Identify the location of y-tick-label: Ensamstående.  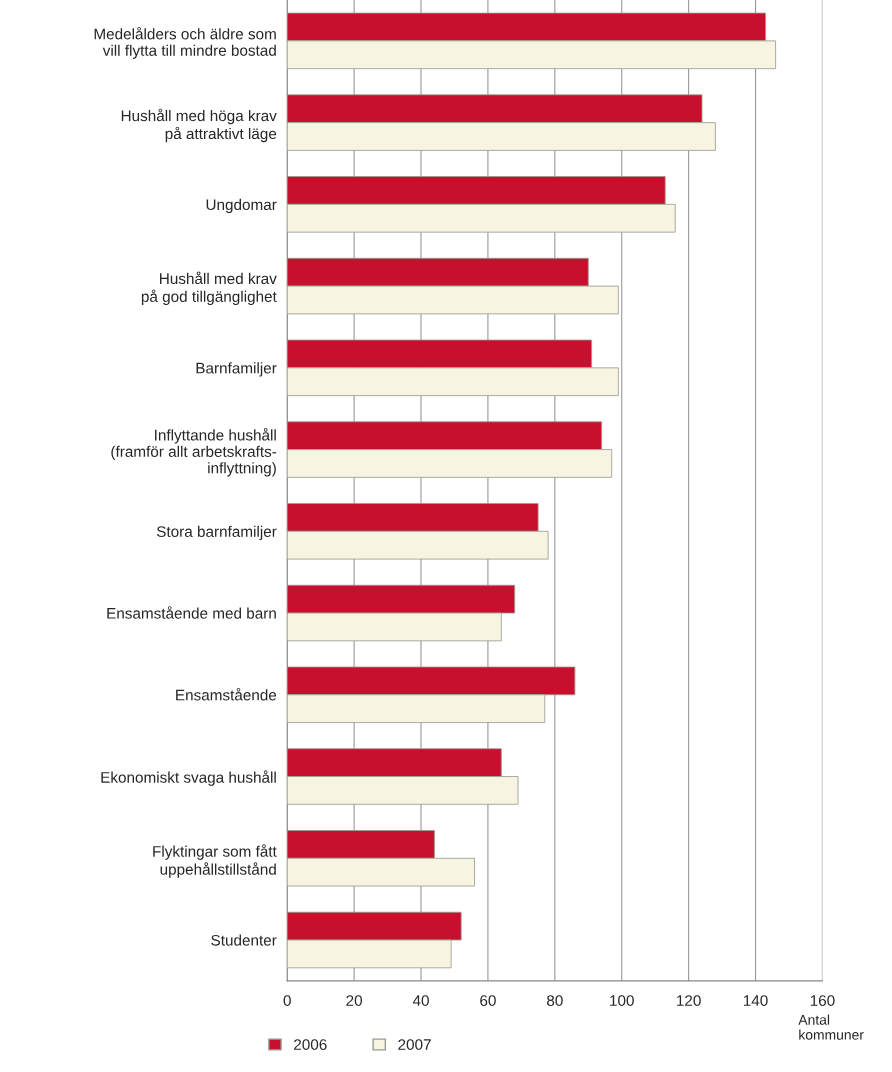
(226, 694).